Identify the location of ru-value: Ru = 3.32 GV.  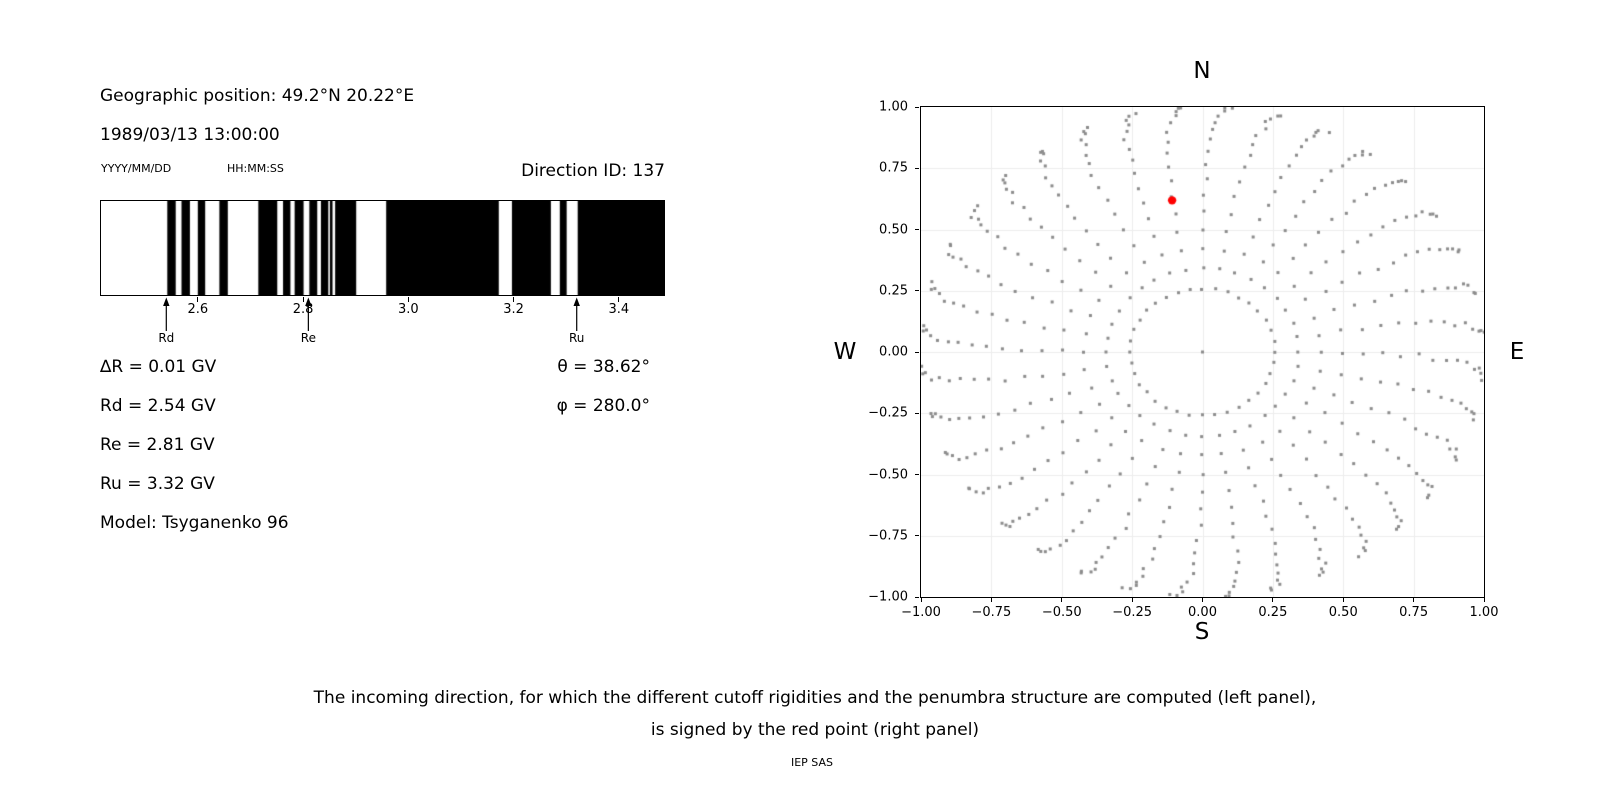
(157, 484).